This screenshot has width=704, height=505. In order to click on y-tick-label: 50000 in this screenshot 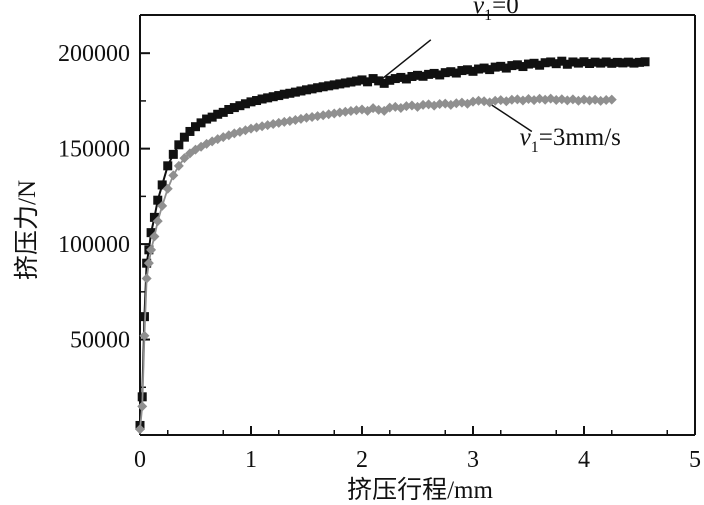, I will do `click(100, 341)`.